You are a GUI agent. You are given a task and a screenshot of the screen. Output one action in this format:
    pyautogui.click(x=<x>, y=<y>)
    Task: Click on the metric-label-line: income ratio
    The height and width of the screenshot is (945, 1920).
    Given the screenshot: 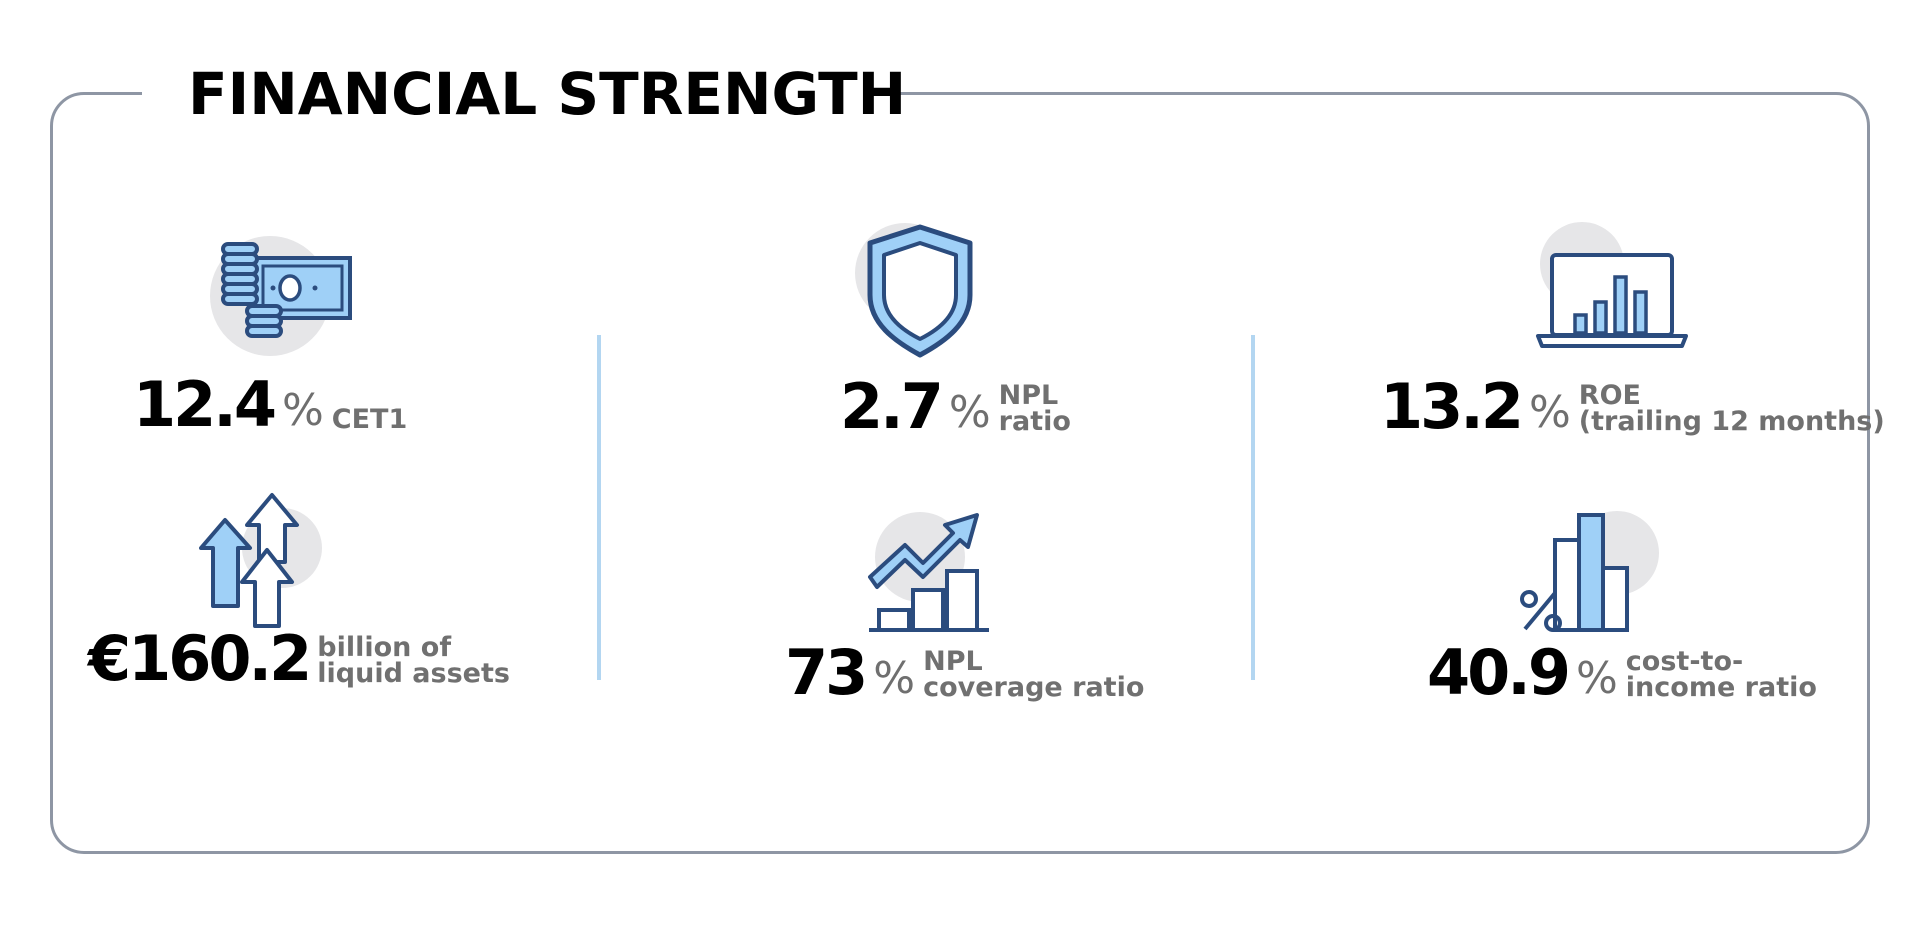 What is the action you would take?
    pyautogui.click(x=1721, y=687)
    